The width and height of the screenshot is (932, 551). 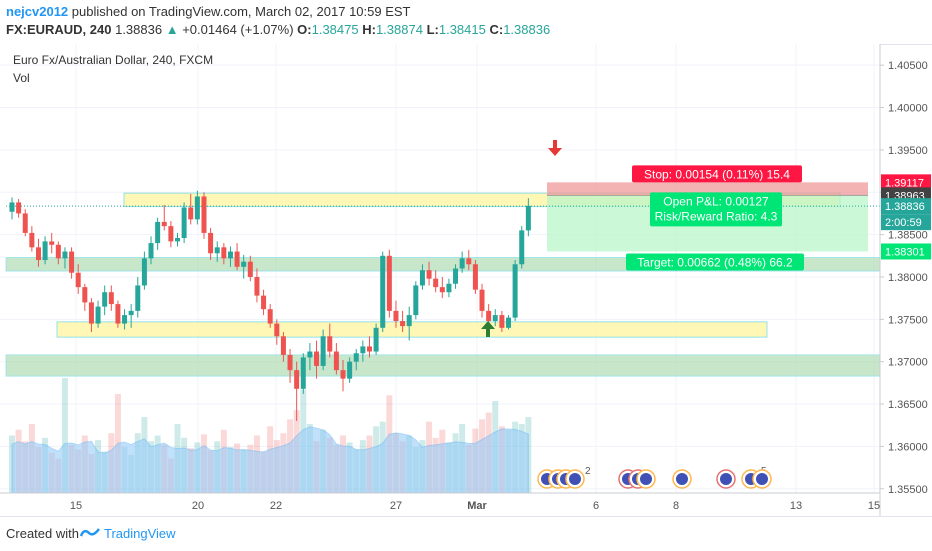 I want to click on yellow-zone, so click(x=412, y=329).